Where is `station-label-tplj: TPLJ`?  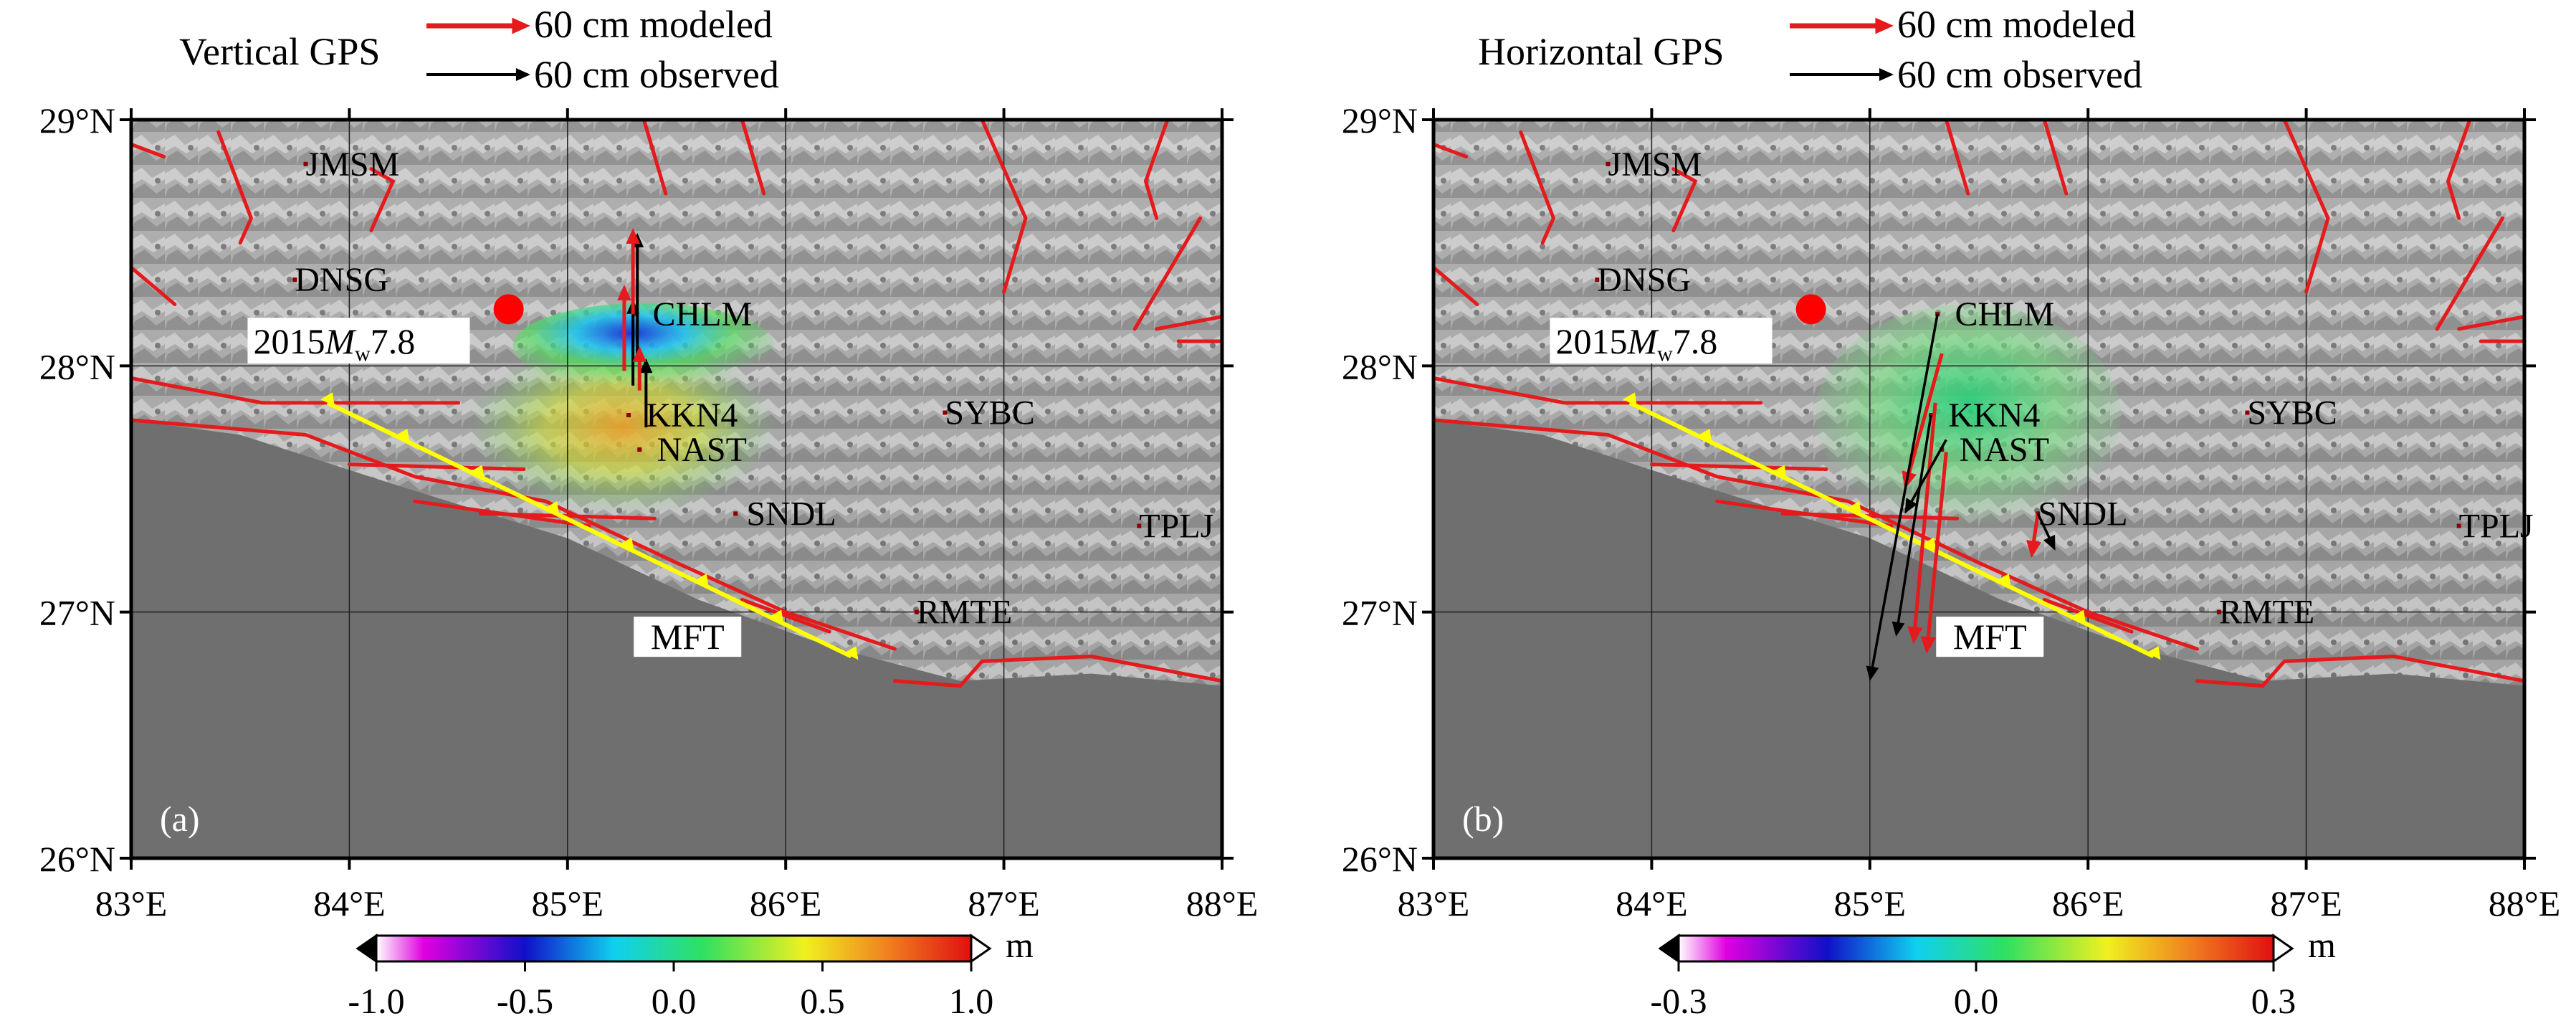 station-label-tplj: TPLJ is located at coordinates (1176, 527).